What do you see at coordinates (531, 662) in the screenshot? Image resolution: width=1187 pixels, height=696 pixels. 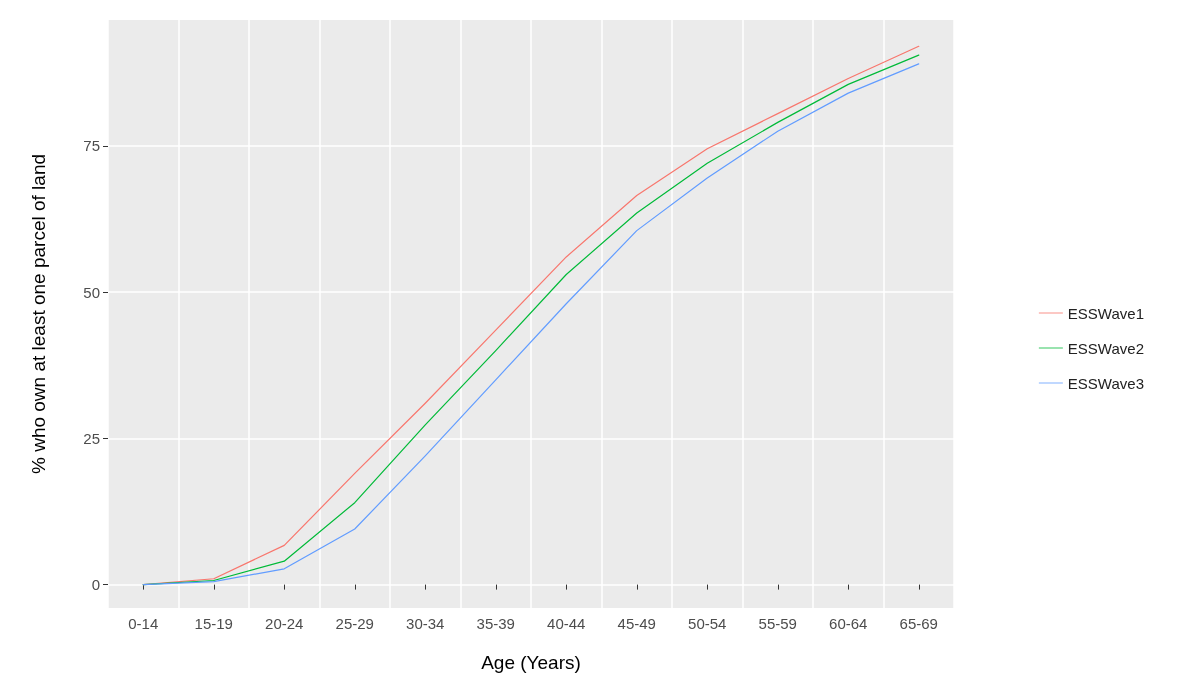 I see `x-axis-title: Age (Years)` at bounding box center [531, 662].